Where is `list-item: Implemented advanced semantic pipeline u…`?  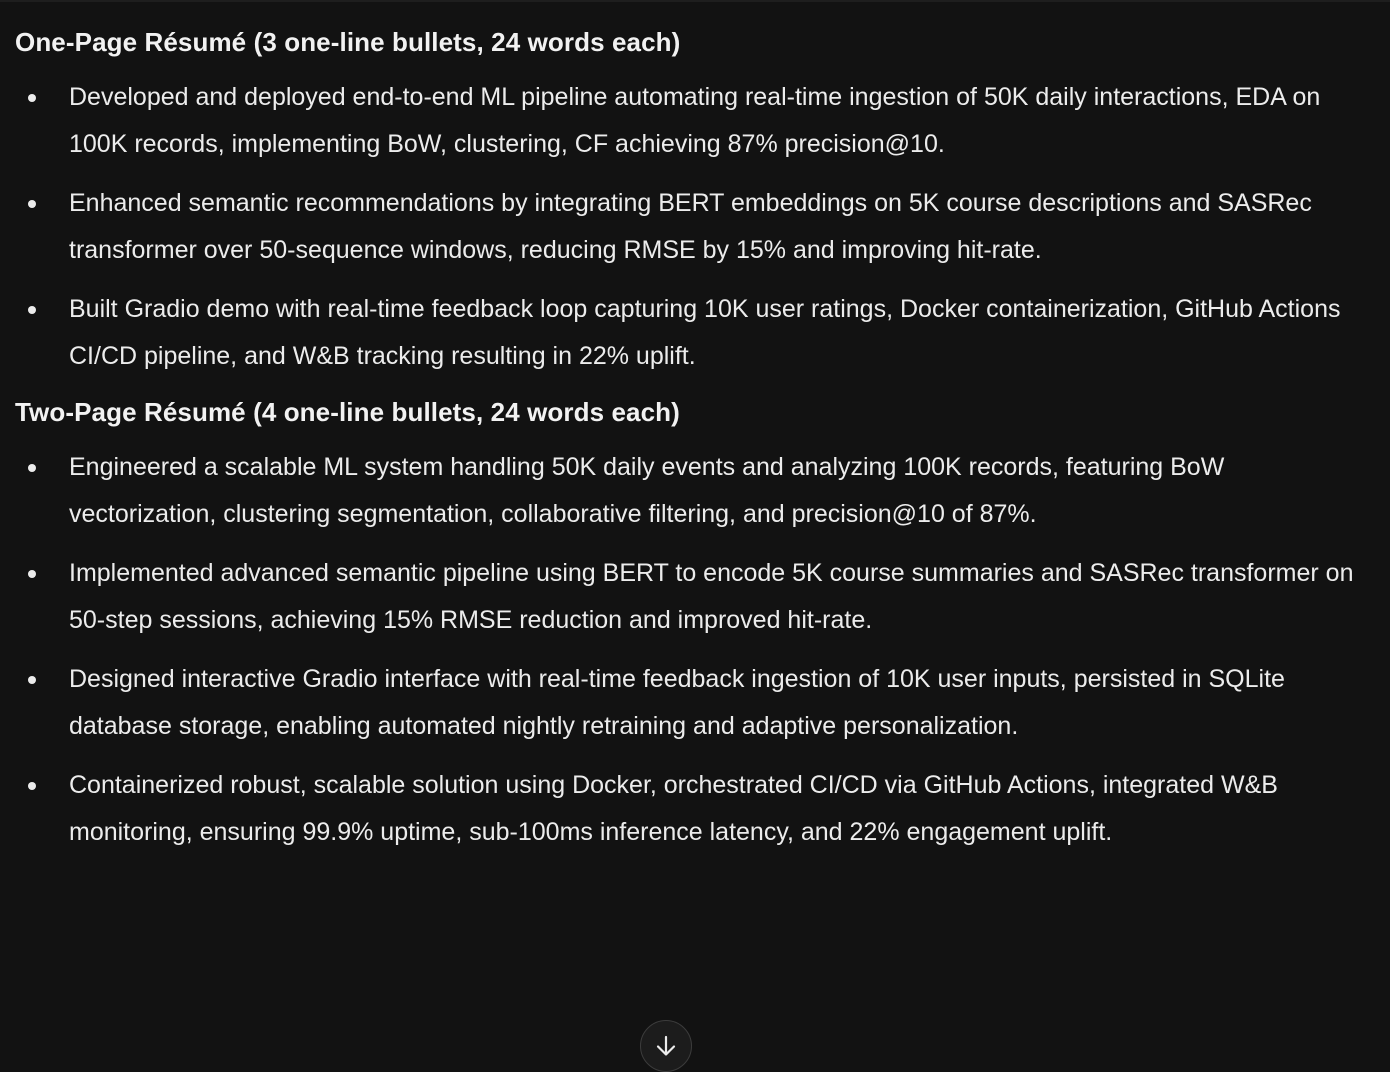
list-item: Implemented advanced semantic pipeline u… is located at coordinates (685, 597).